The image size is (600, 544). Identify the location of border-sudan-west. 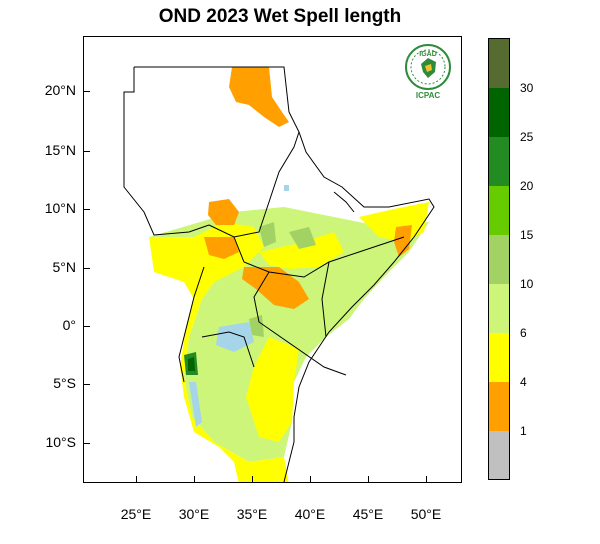
(166, 151).